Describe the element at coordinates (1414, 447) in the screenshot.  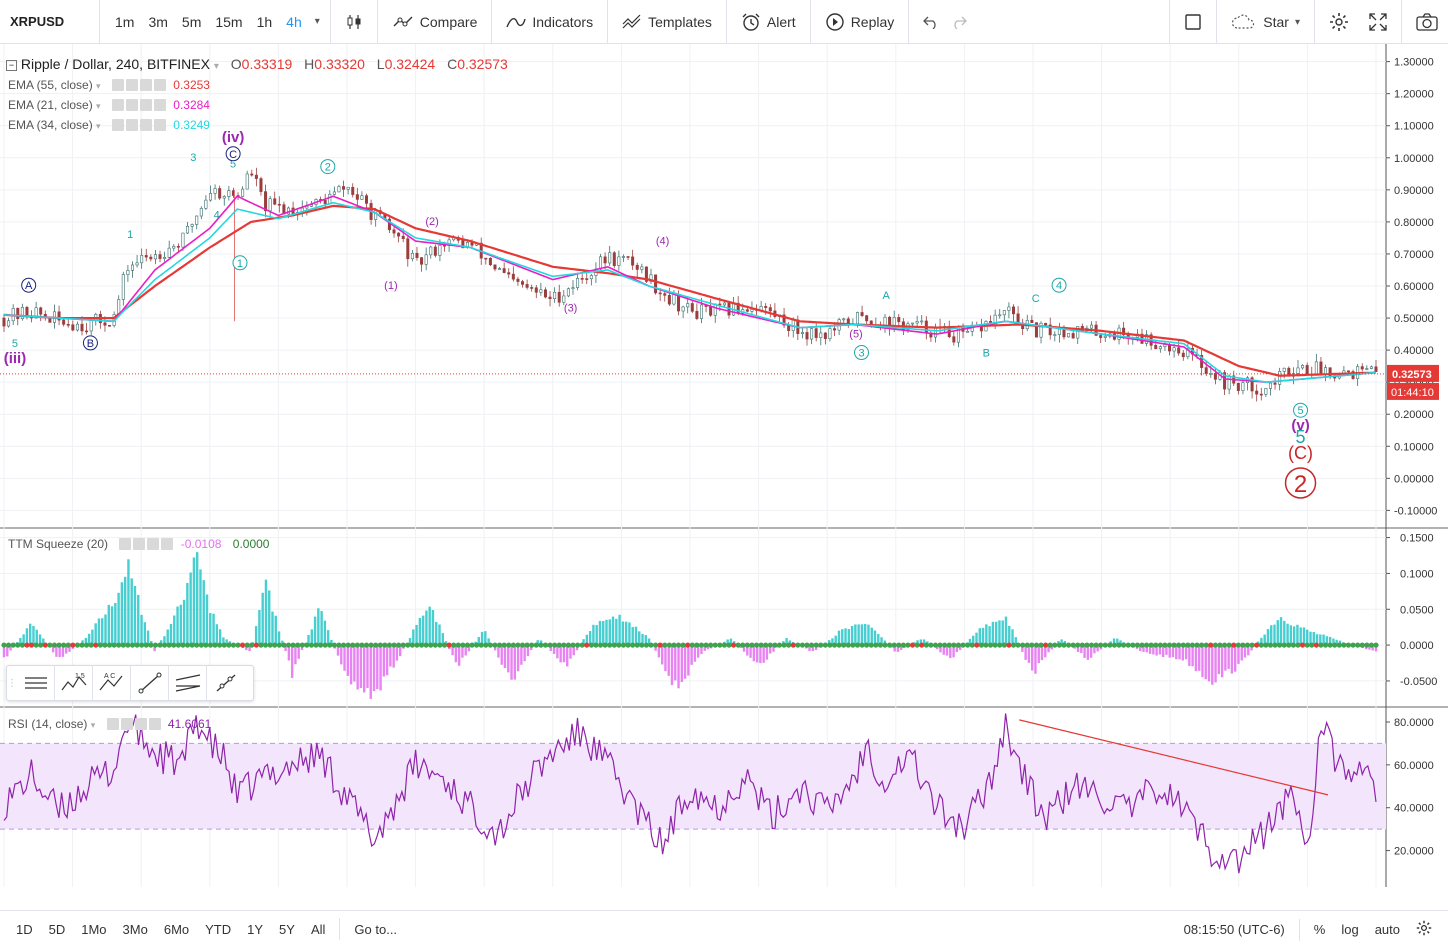
I see `price-tick-label: 0.10000` at that location.